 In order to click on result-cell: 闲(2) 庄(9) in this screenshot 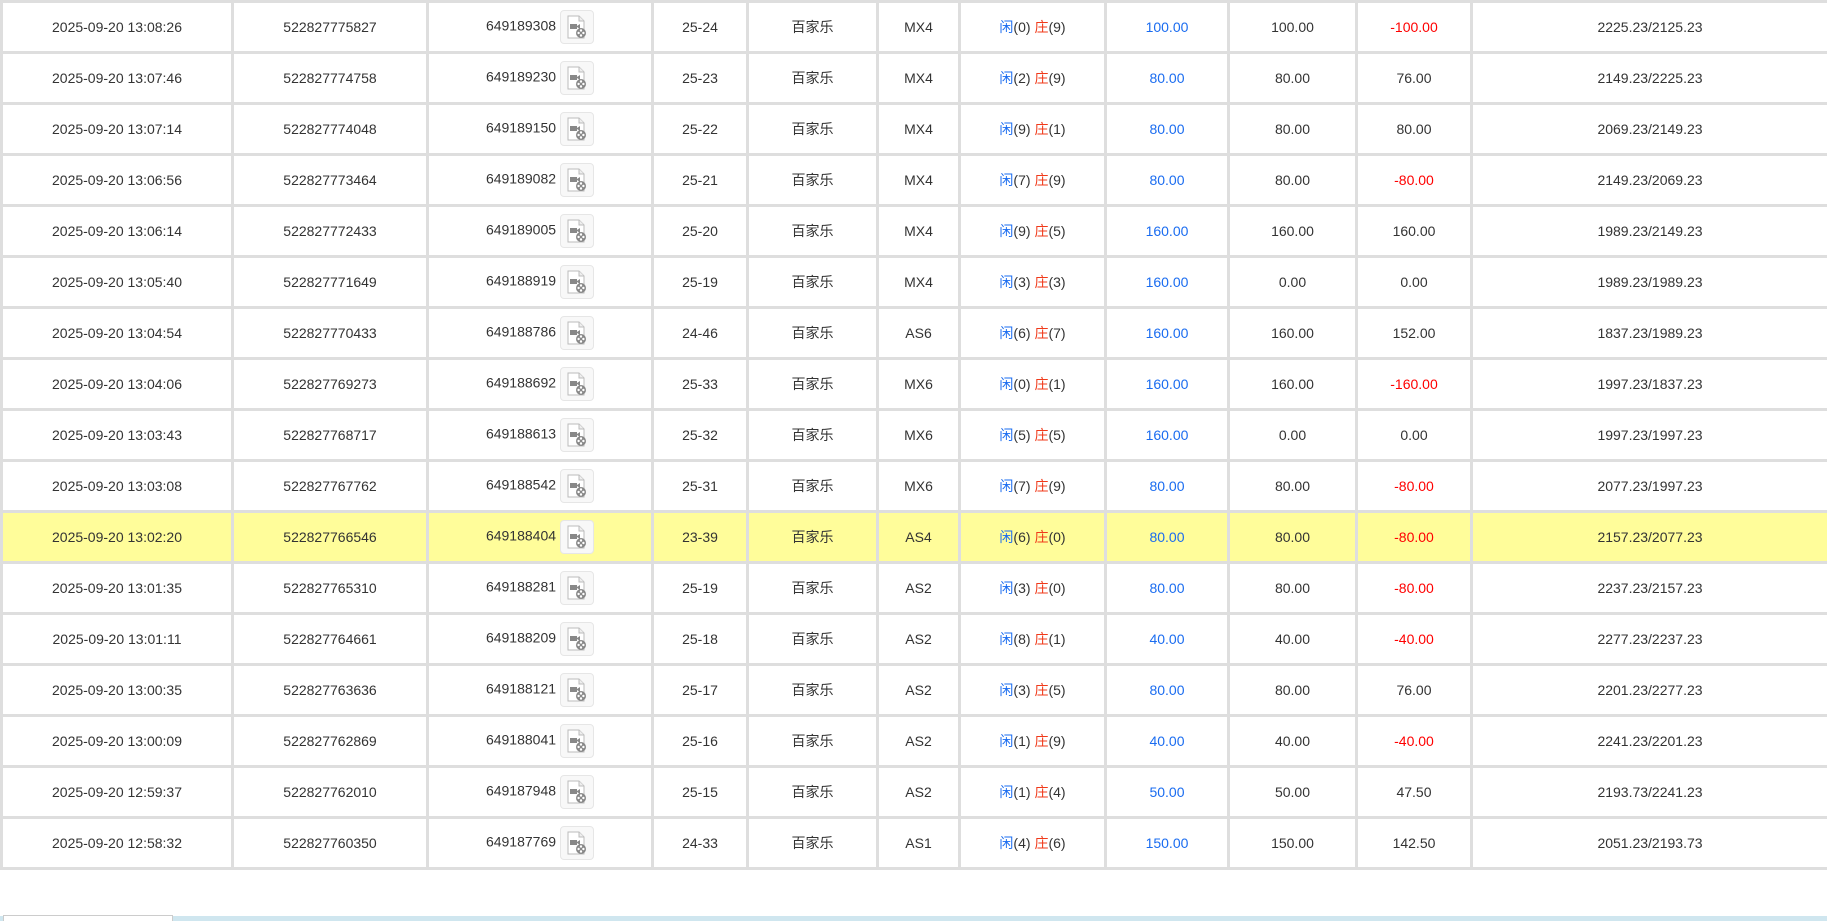, I will do `click(1032, 78)`.